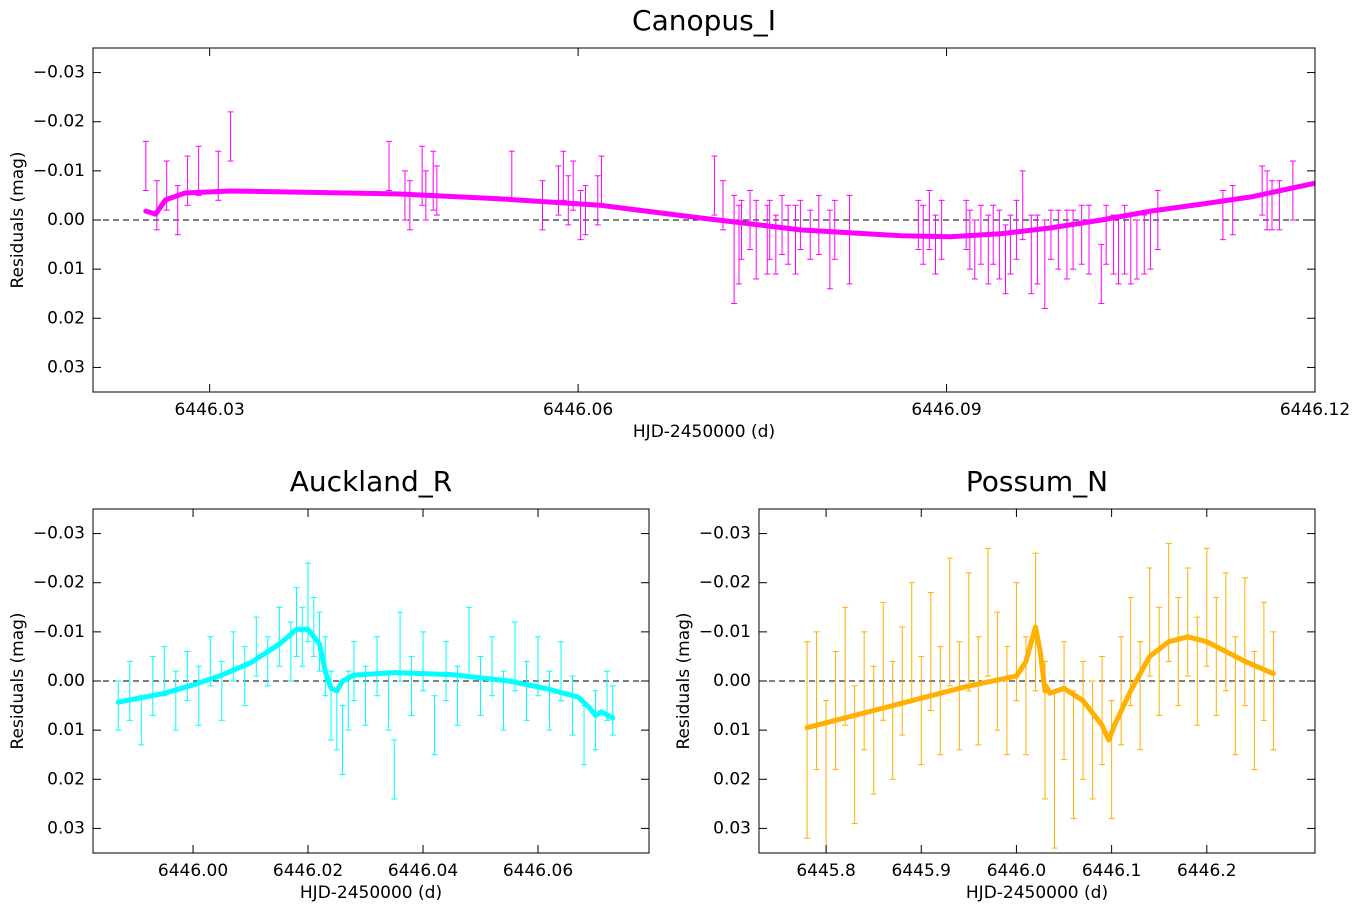 The height and width of the screenshot is (905, 1371). I want to click on y-tick-label: −0.03, so click(59, 73).